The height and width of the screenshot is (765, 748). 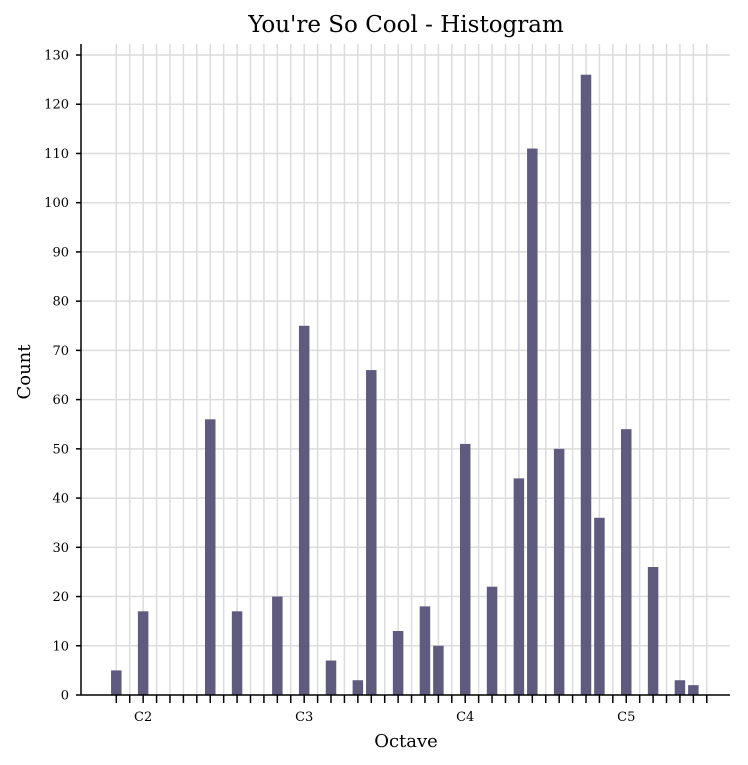 I want to click on y-tick-label: 70, so click(x=60, y=351).